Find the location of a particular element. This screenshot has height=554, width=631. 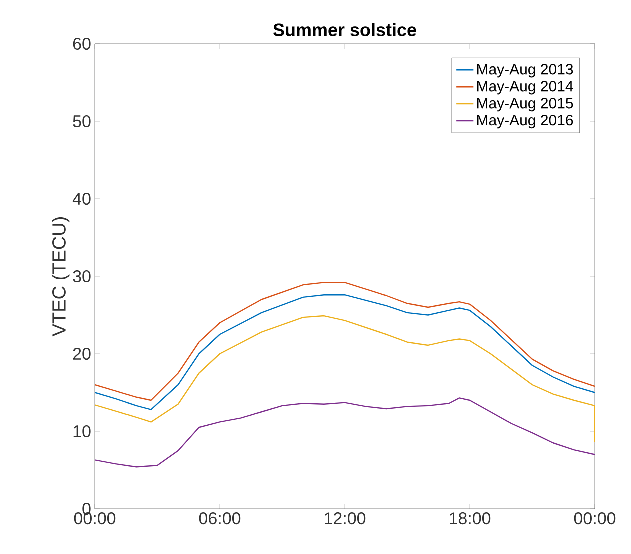

y-tick-label: 30 is located at coordinates (82, 276).